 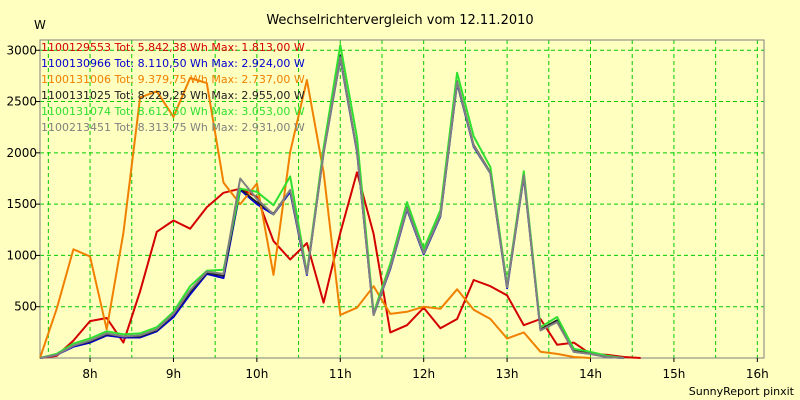 I want to click on x-tick-label: 11h, so click(x=340, y=374).